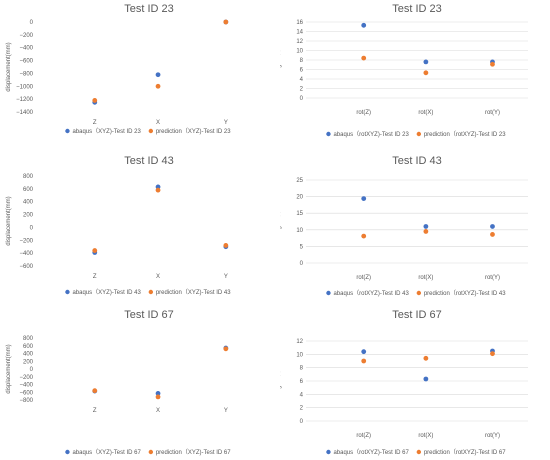 The width and height of the screenshot is (550, 460). What do you see at coordinates (371, 134) in the screenshot?
I see `legend-label-abaqus: abaqus（rotXYZ)-Test ID 23` at bounding box center [371, 134].